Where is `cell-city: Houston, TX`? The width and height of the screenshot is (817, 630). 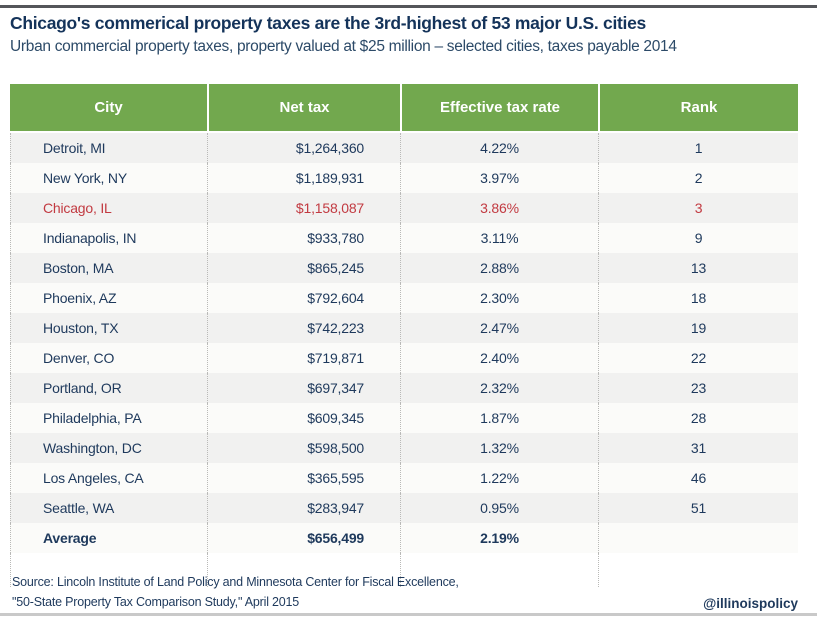
cell-city: Houston, TX is located at coordinates (108, 328).